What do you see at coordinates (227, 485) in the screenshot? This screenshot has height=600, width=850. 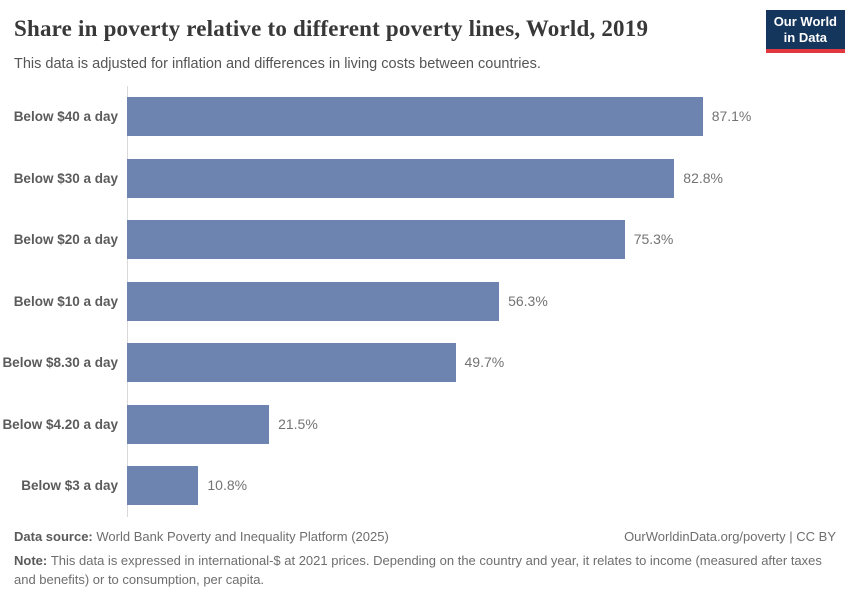 I see `value-label: 10.8%` at bounding box center [227, 485].